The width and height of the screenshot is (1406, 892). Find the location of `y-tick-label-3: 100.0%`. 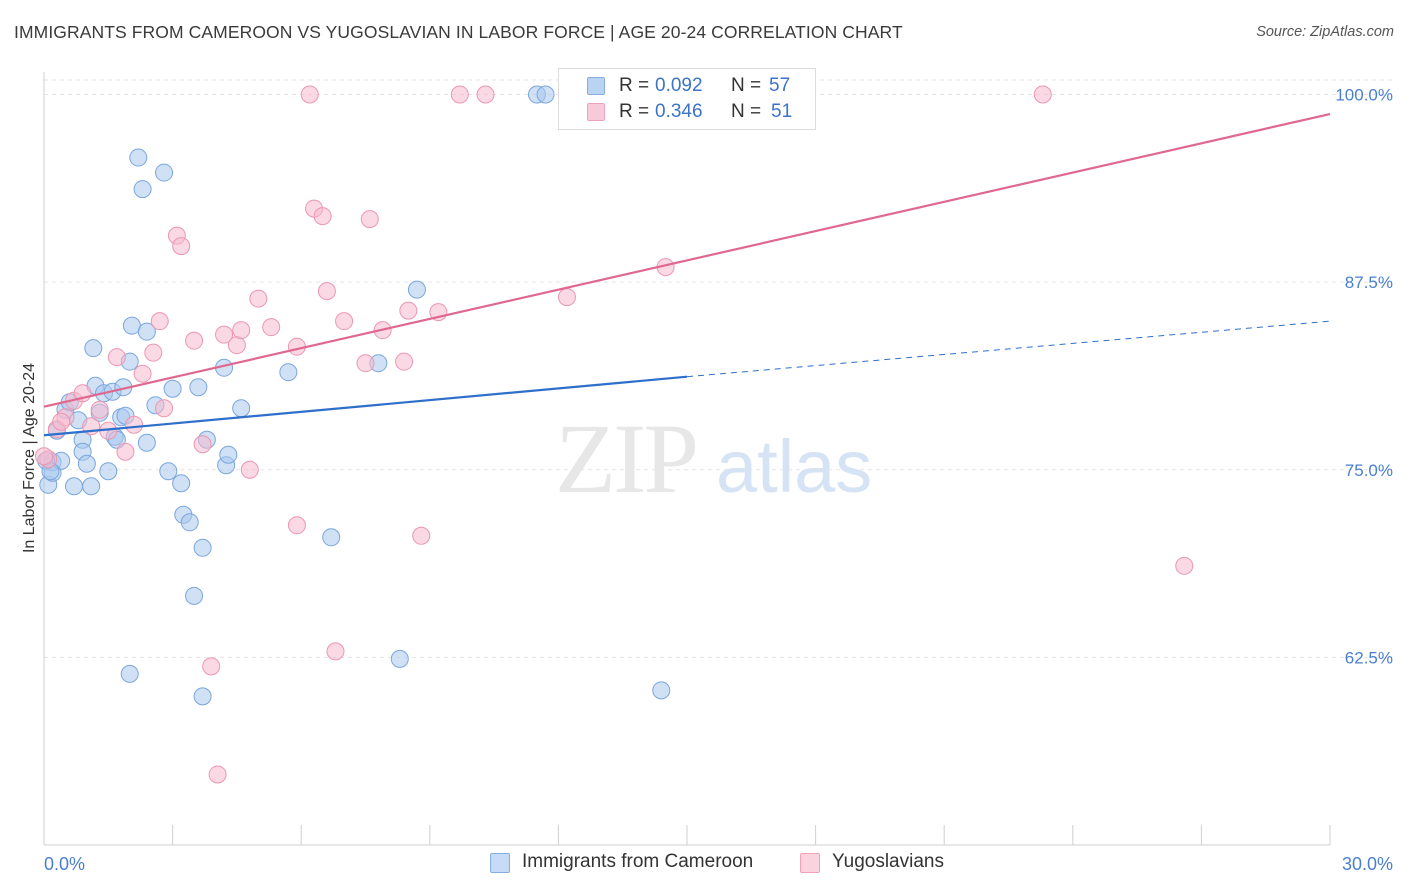

y-tick-label-3: 100.0% is located at coordinates (1364, 95).